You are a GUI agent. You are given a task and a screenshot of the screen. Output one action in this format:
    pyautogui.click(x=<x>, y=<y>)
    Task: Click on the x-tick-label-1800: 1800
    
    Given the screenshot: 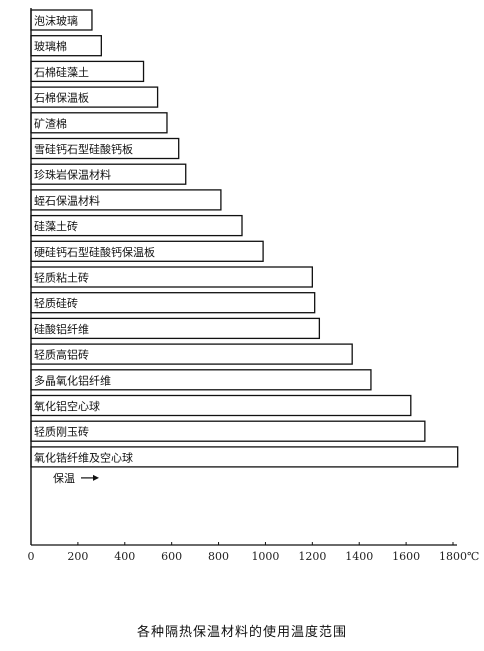 What is the action you would take?
    pyautogui.click(x=453, y=556)
    